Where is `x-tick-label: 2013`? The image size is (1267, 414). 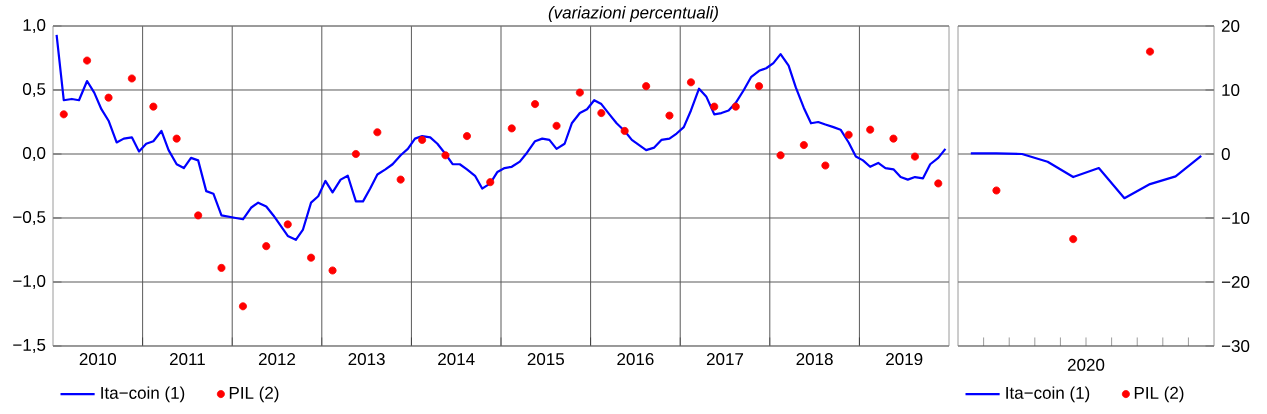 x-tick-label: 2013 is located at coordinates (366, 359).